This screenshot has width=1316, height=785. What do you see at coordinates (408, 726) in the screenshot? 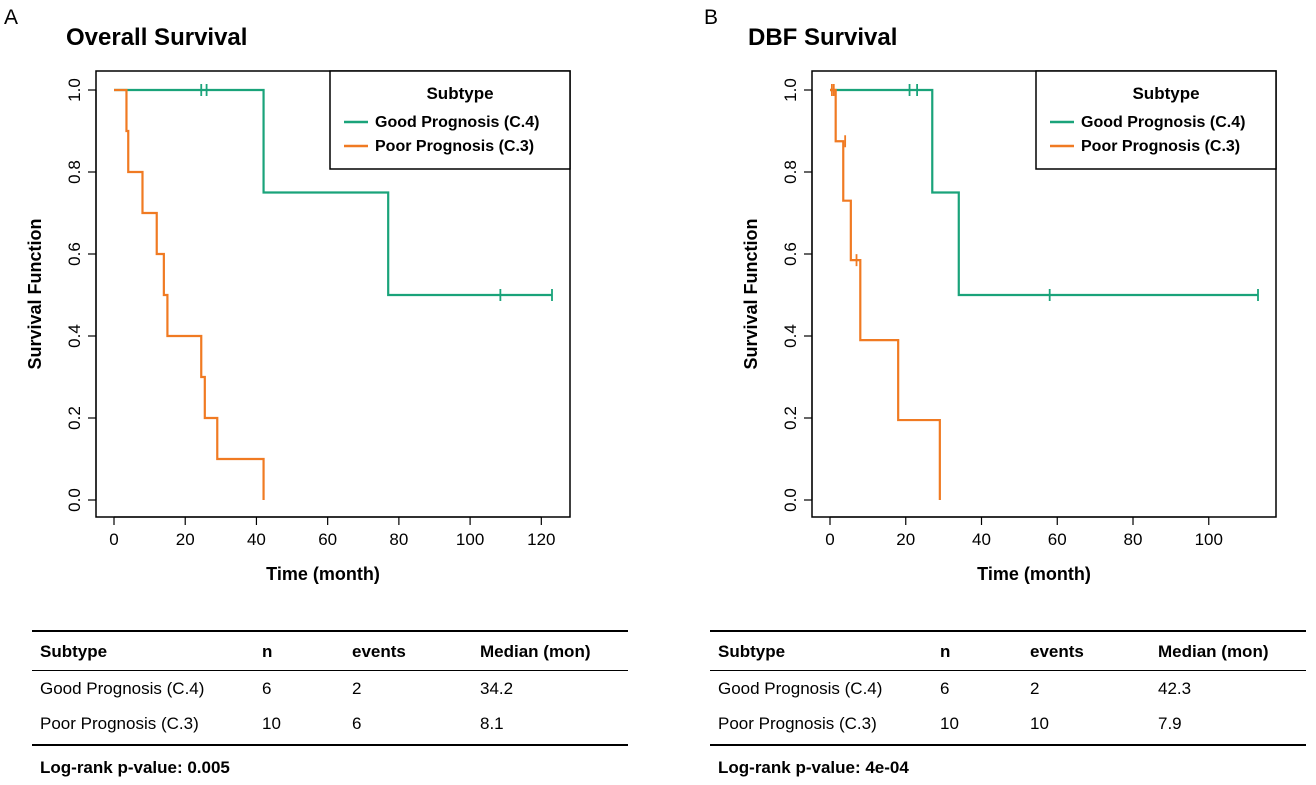
I see `cell-events: 6` at bounding box center [408, 726].